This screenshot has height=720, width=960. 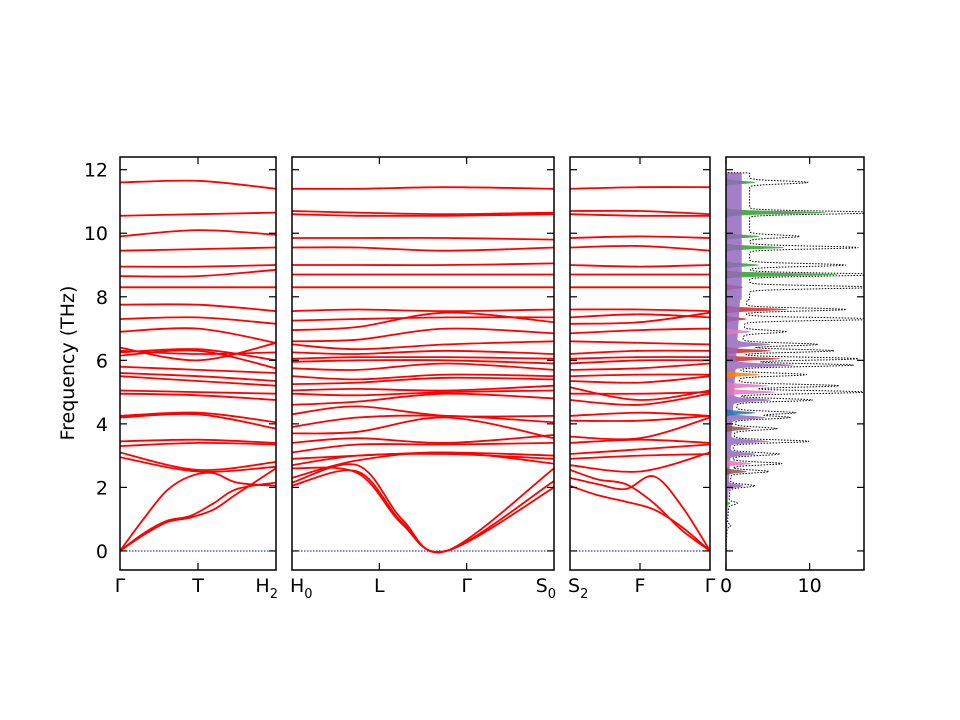 What do you see at coordinates (102, 361) in the screenshot?
I see `y-tick-label: 6` at bounding box center [102, 361].